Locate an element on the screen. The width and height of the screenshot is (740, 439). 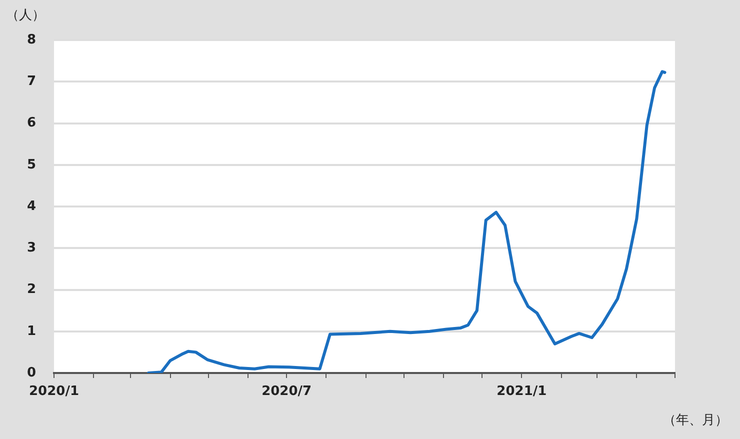
y-tick-label: 1 is located at coordinates (31, 331).